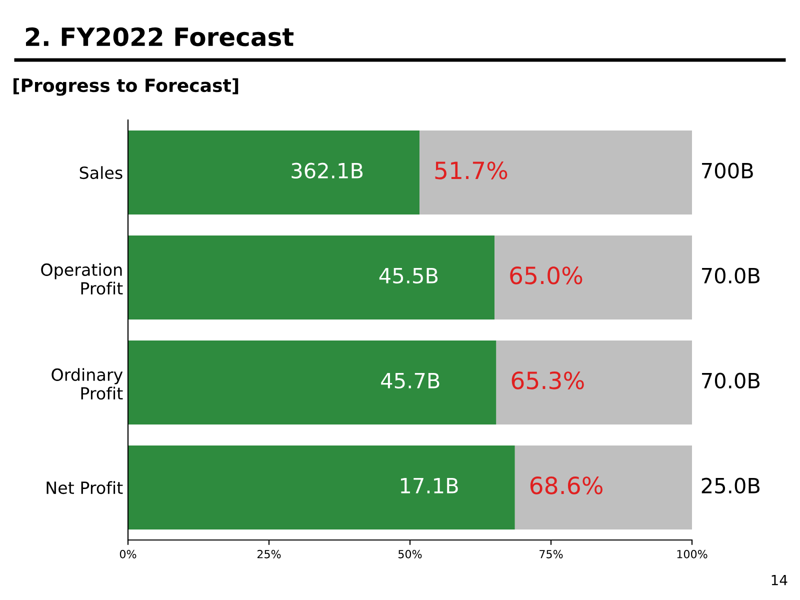  What do you see at coordinates (82, 279) in the screenshot?
I see `y-tick-label: Operation Profit` at bounding box center [82, 279].